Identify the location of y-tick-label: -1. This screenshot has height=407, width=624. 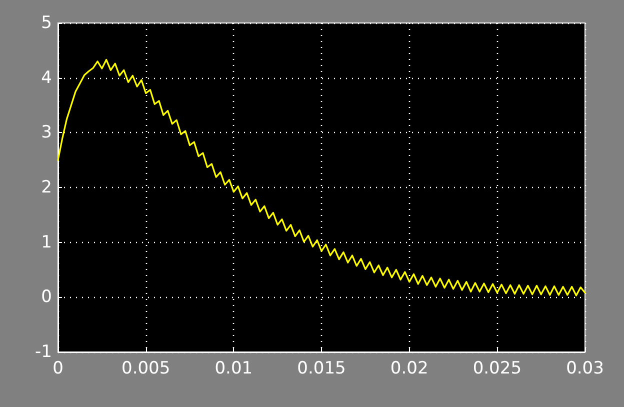
(43, 352).